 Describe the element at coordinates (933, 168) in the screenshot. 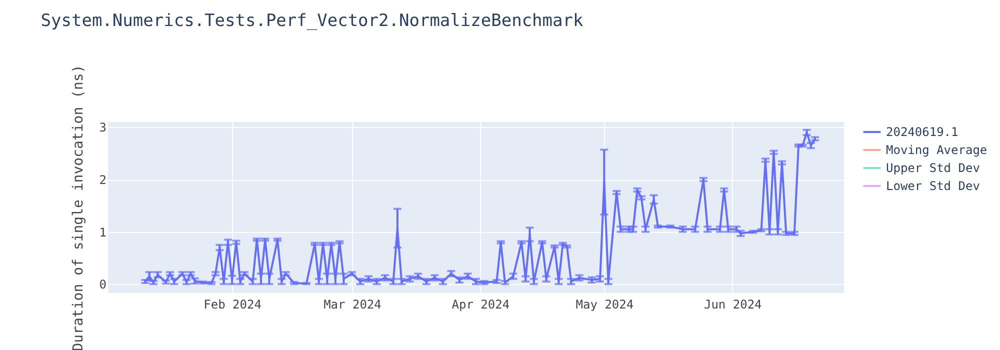

I see `legend-label: Upper Std Dev` at that location.